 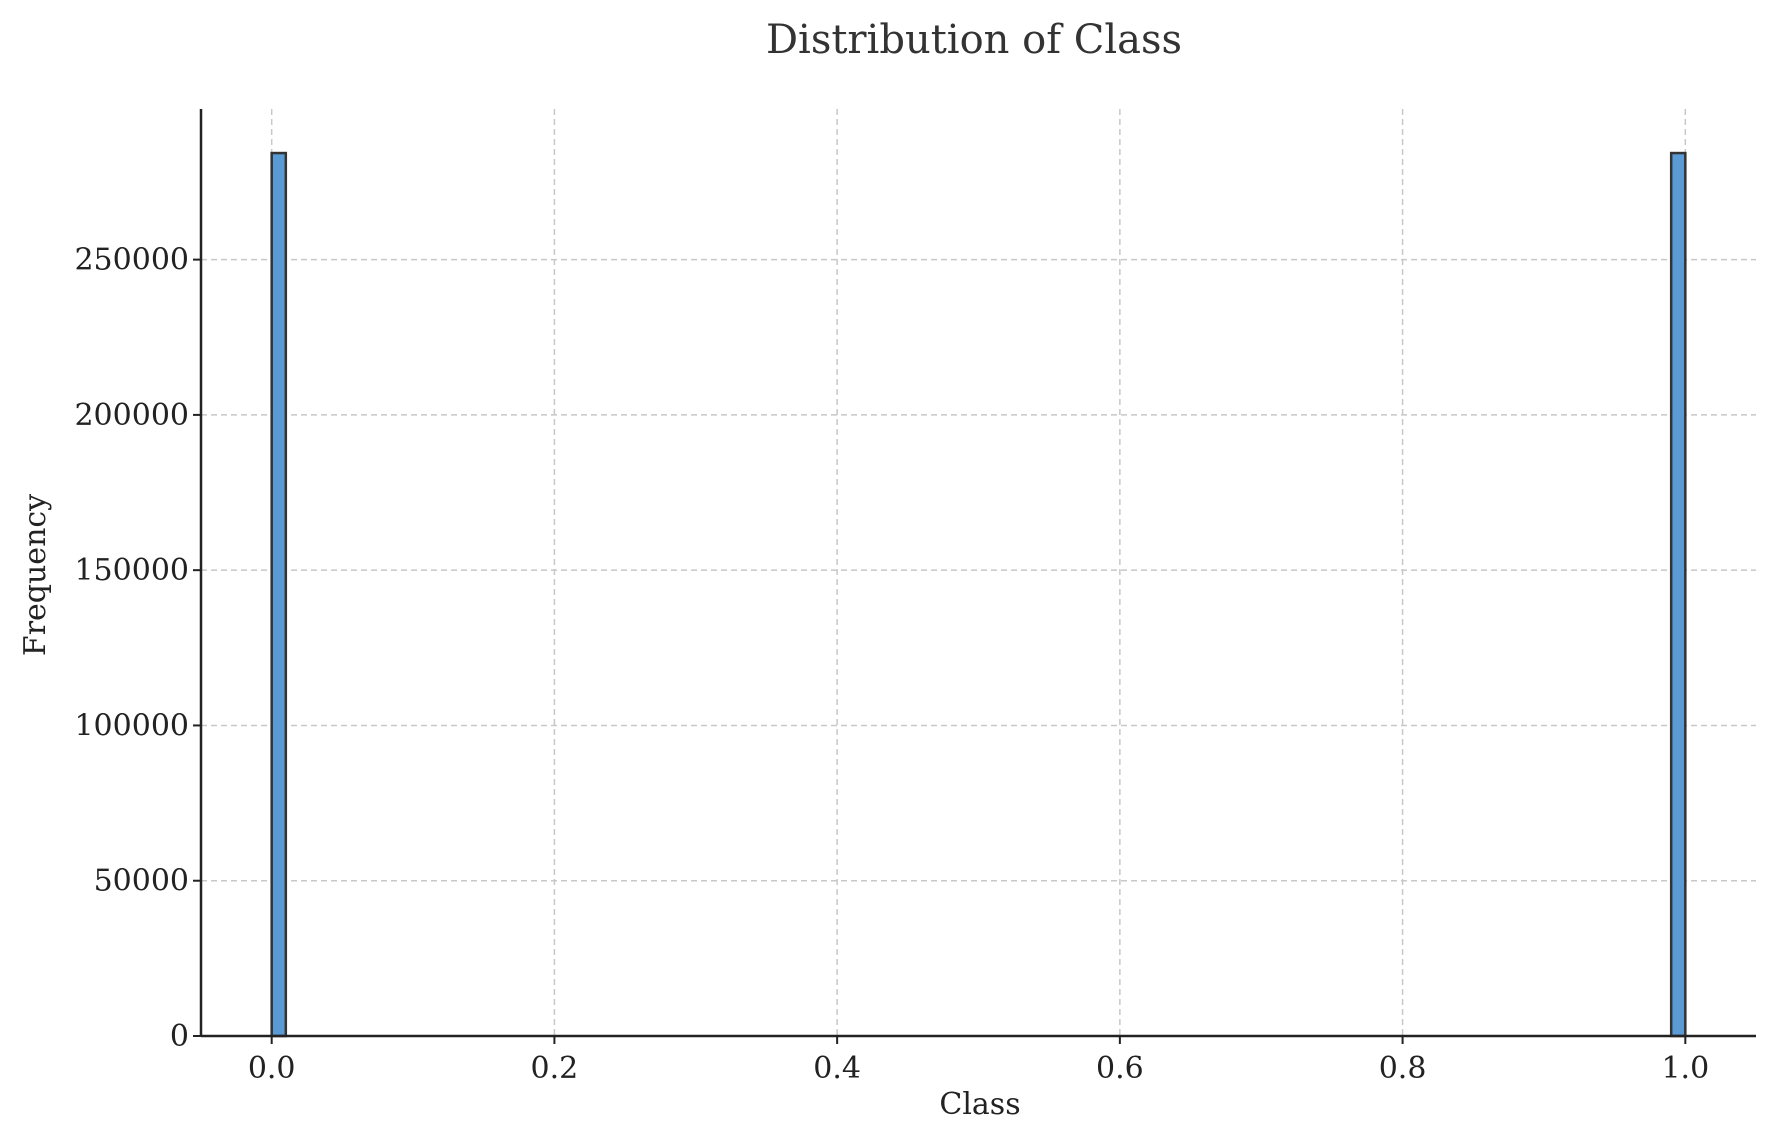 I want to click on y-tick-label-4: 200000, so click(x=131, y=415).